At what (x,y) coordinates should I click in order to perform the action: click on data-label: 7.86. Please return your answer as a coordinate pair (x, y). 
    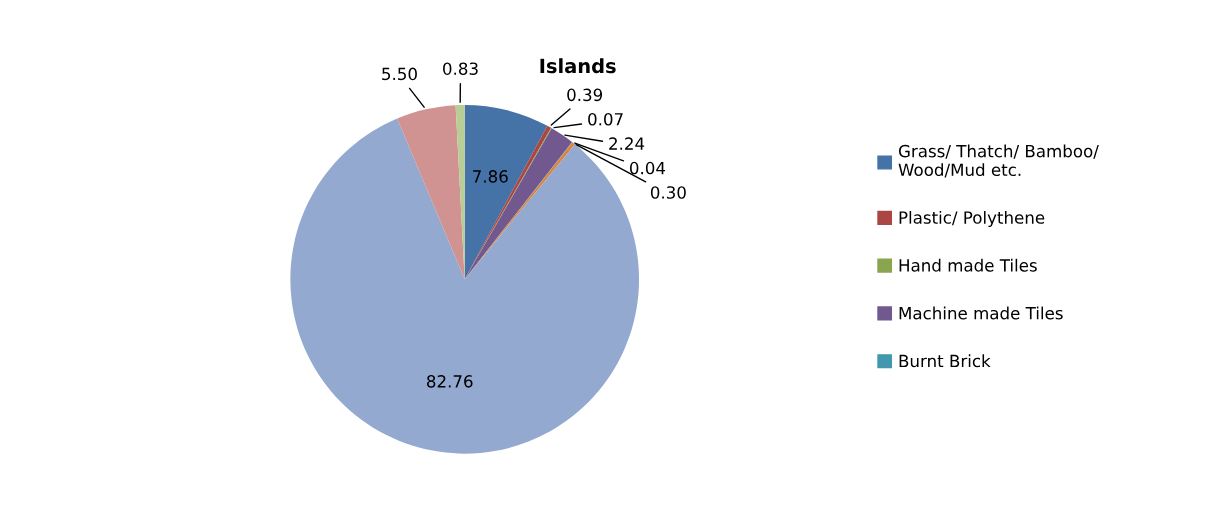
    Looking at the image, I should click on (490, 176).